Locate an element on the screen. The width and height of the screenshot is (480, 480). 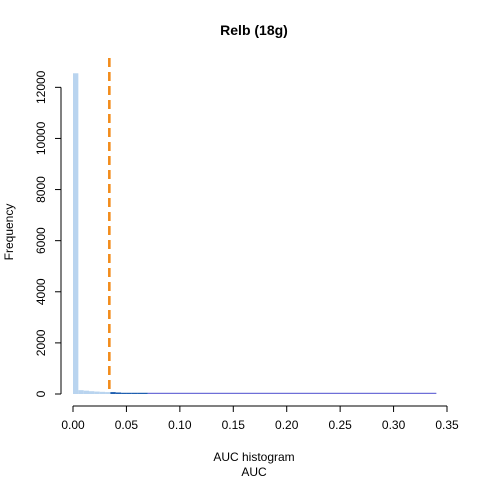
y-tick-label: 8000 is located at coordinates (41, 189).